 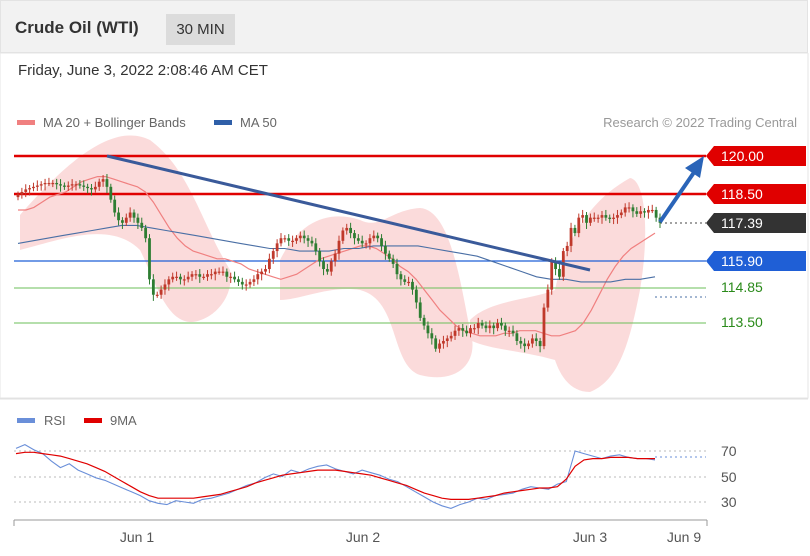 I want to click on x-tick-jun-2: Jun 2, so click(x=363, y=537).